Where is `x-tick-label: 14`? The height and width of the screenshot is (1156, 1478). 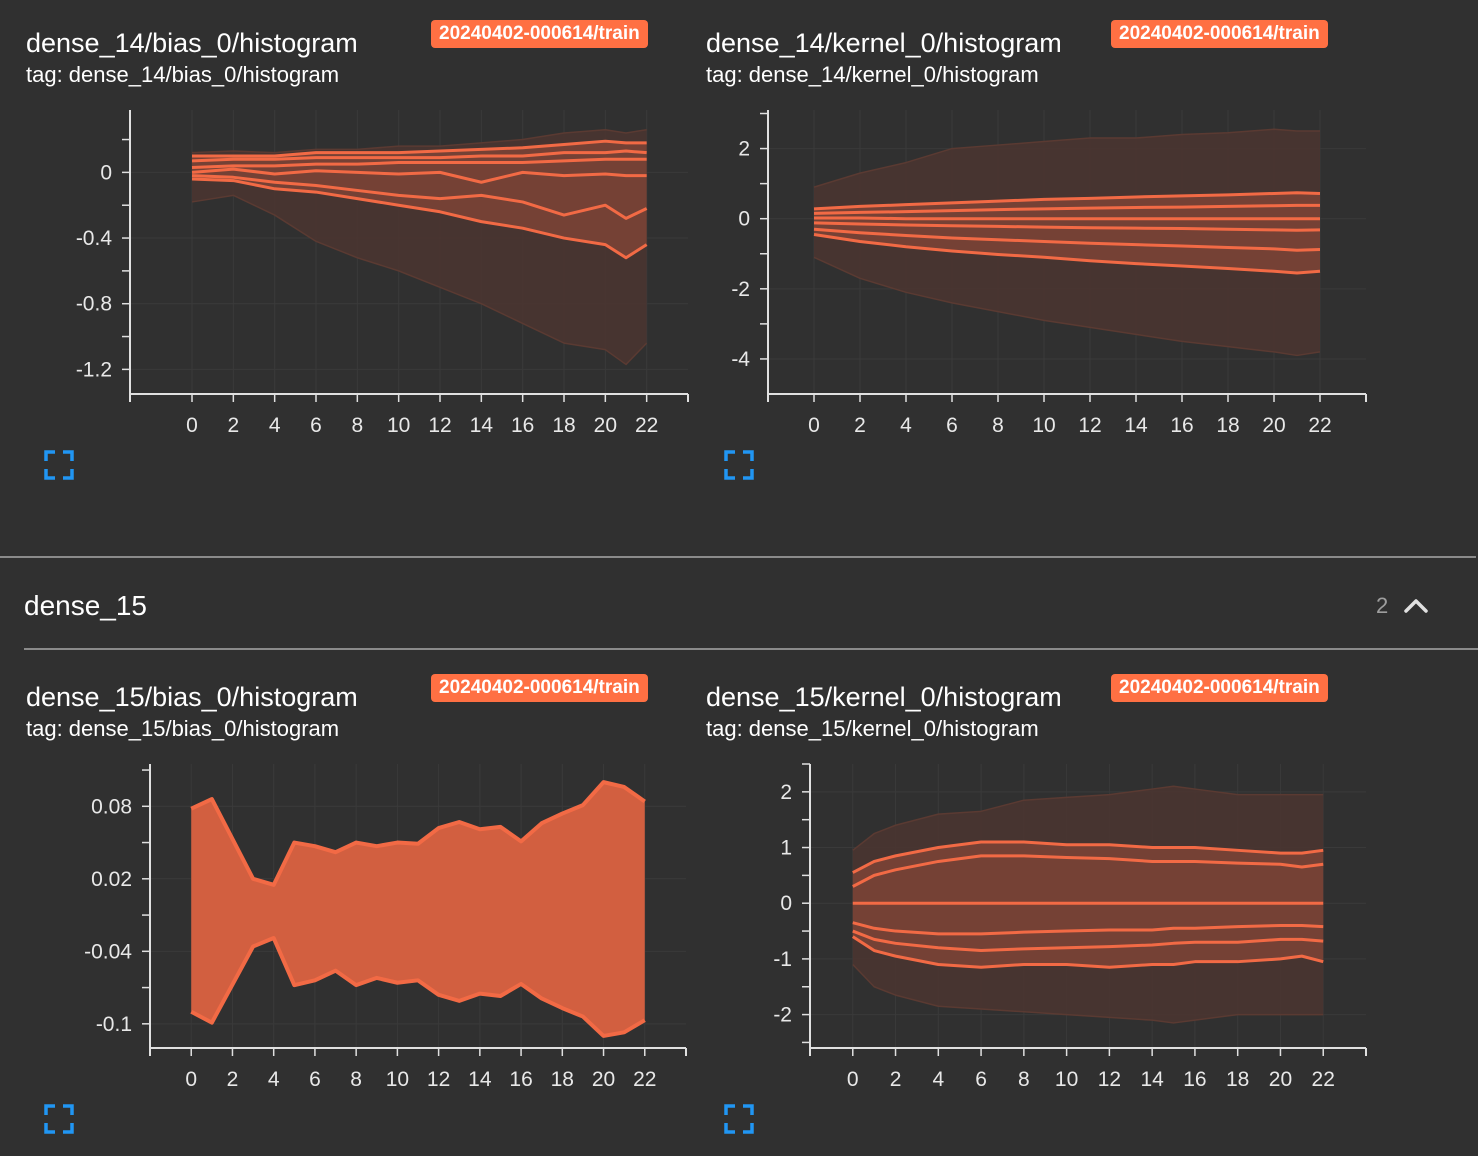
x-tick-label: 14 is located at coordinates (480, 1079).